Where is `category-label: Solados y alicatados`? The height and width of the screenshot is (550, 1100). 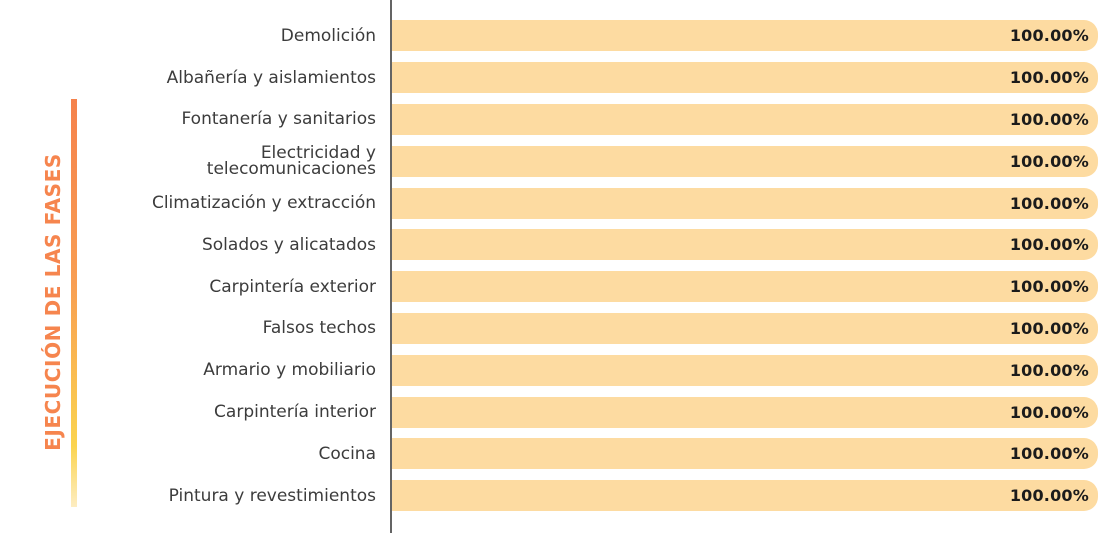
category-label: Solados y alicatados is located at coordinates (288, 244).